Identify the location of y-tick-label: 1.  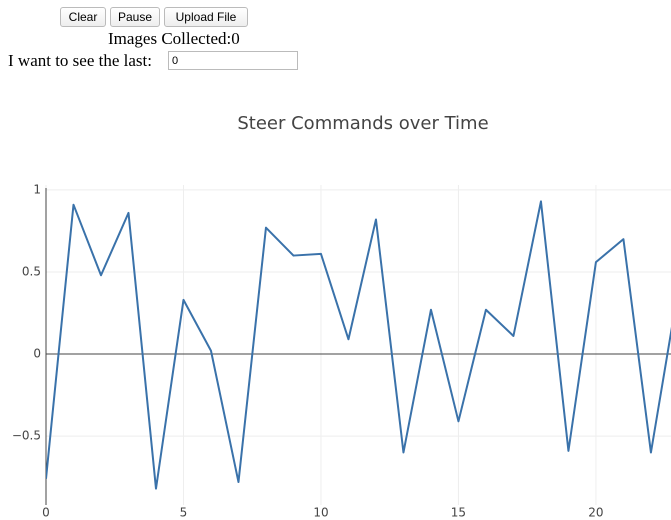
(37, 189).